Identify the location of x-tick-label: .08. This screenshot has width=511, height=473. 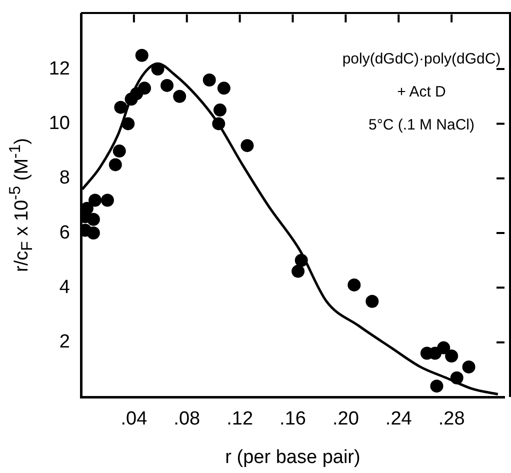
(187, 419).